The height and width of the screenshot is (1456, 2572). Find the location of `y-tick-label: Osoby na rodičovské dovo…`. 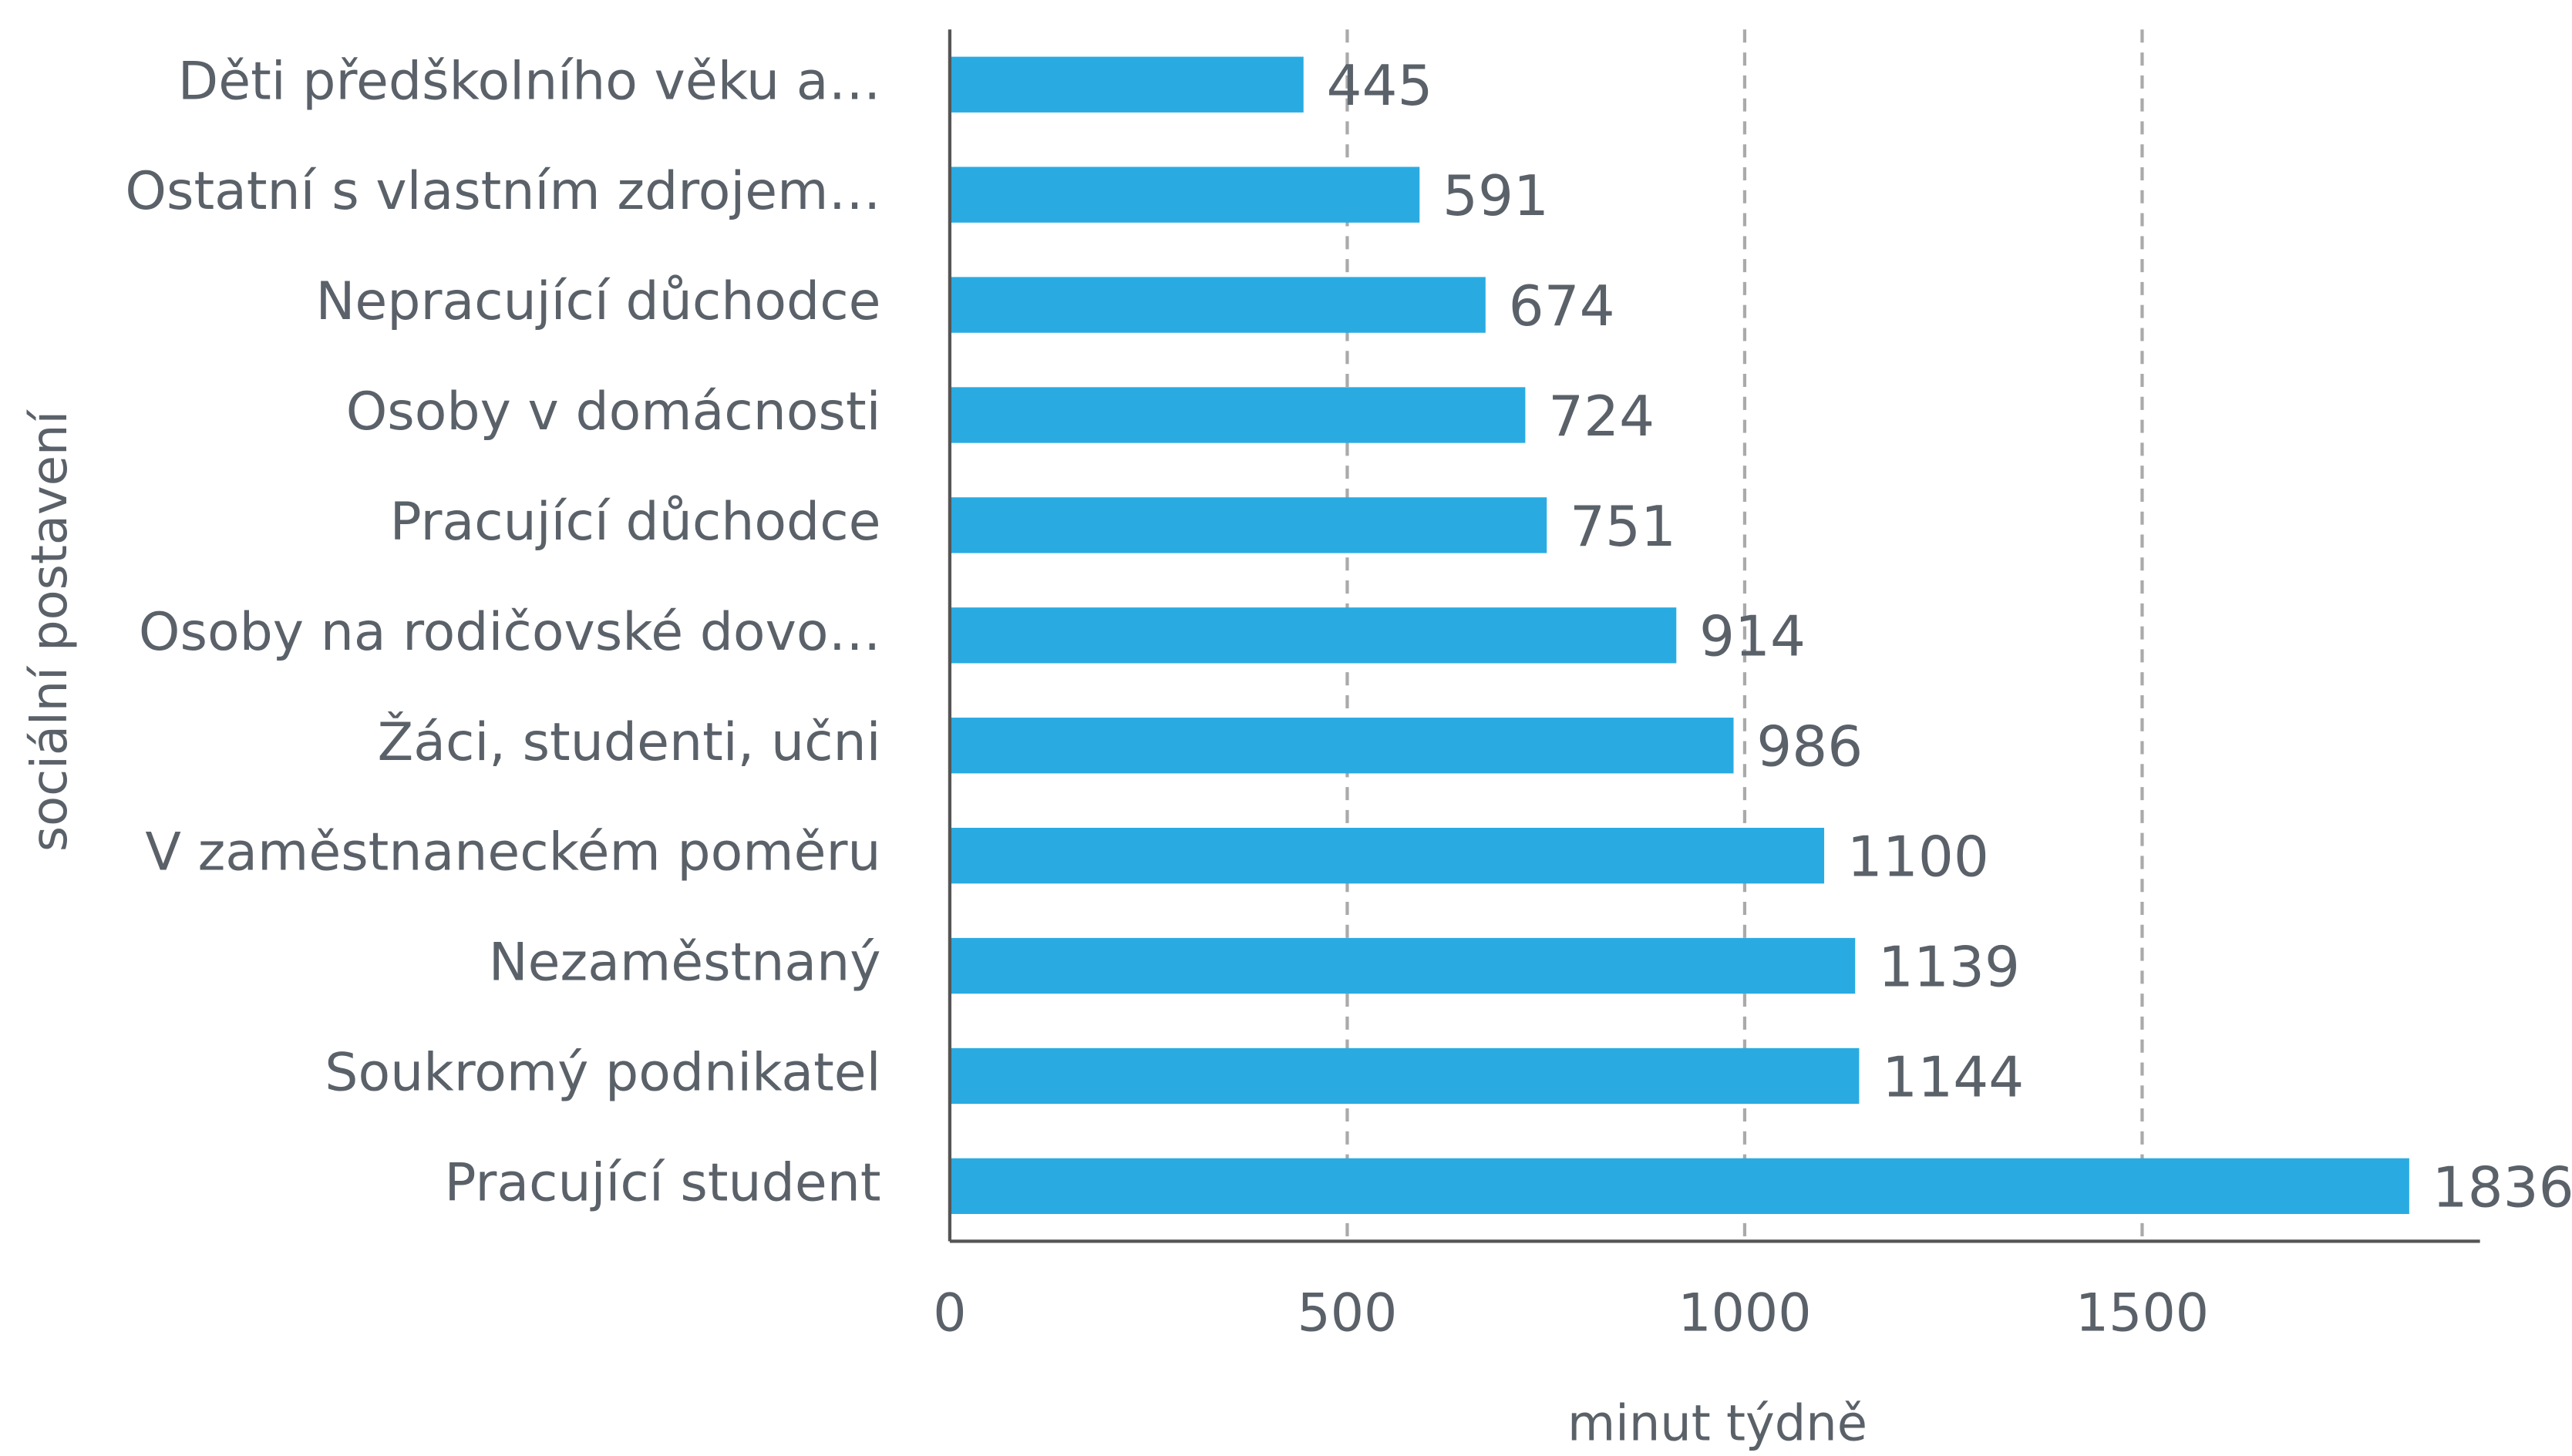

y-tick-label: Osoby na rodičovské dovo… is located at coordinates (510, 632).